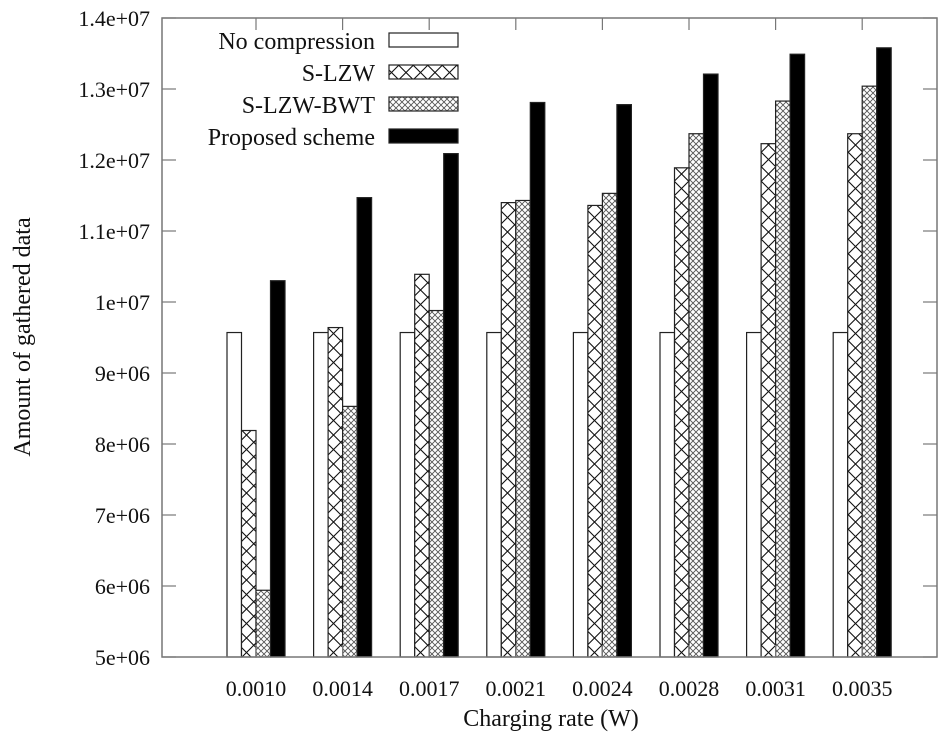  I want to click on legend-label: S-LZW, so click(339, 74).